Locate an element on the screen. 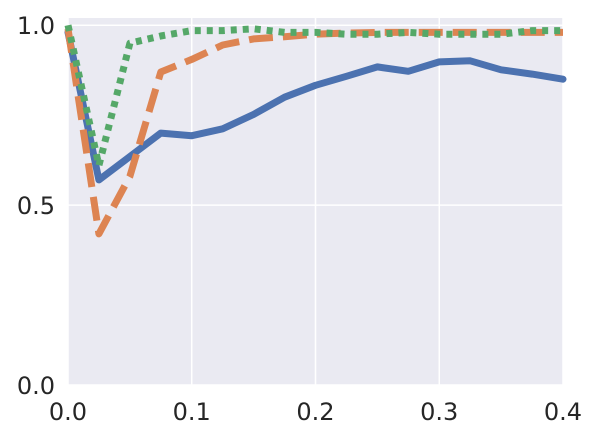 Image resolution: width=595 pixels, height=436 pixels. y-tick-labels: 0.0 0.5 1.0 is located at coordinates (36, 206).